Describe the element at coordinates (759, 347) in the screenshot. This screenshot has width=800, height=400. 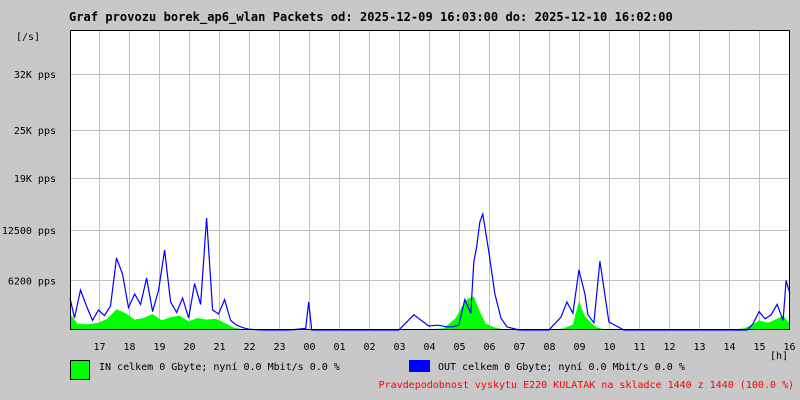
I see `x-tick-label: 15` at that location.